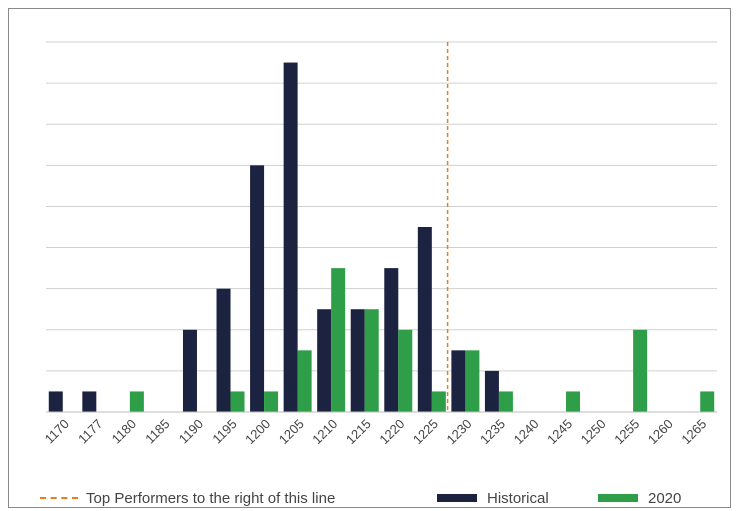 The width and height of the screenshot is (739, 511). Describe the element at coordinates (324, 431) in the screenshot. I see `x-tick-label-1210: 1210` at that location.